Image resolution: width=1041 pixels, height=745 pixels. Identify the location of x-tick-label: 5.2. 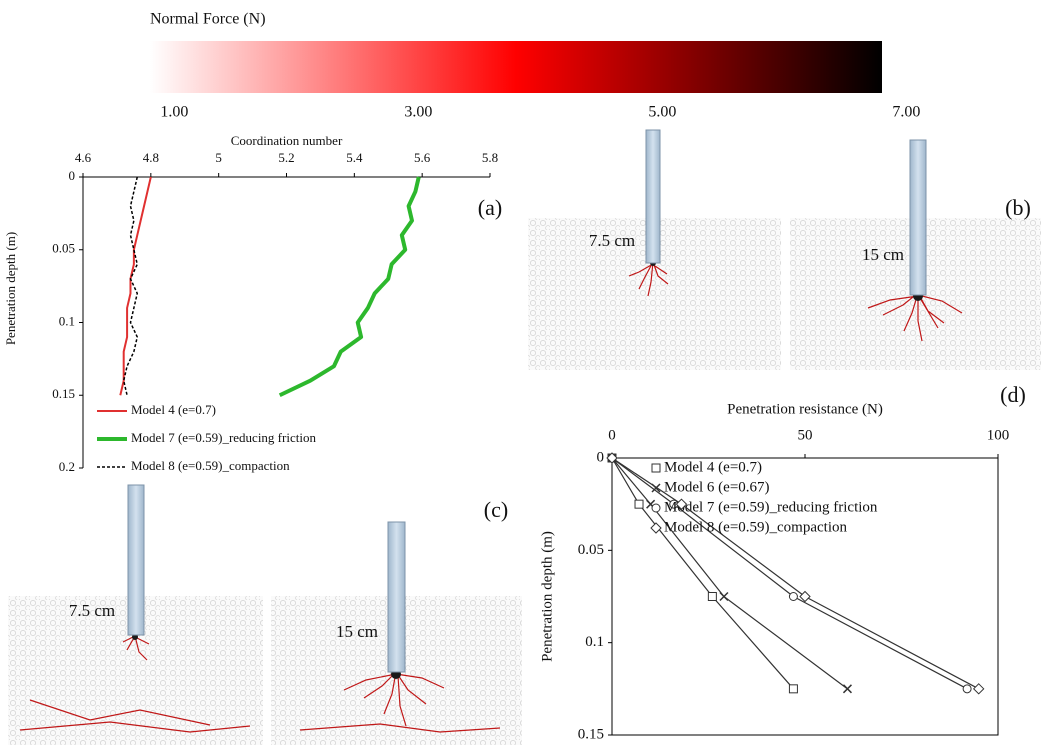
(286, 157).